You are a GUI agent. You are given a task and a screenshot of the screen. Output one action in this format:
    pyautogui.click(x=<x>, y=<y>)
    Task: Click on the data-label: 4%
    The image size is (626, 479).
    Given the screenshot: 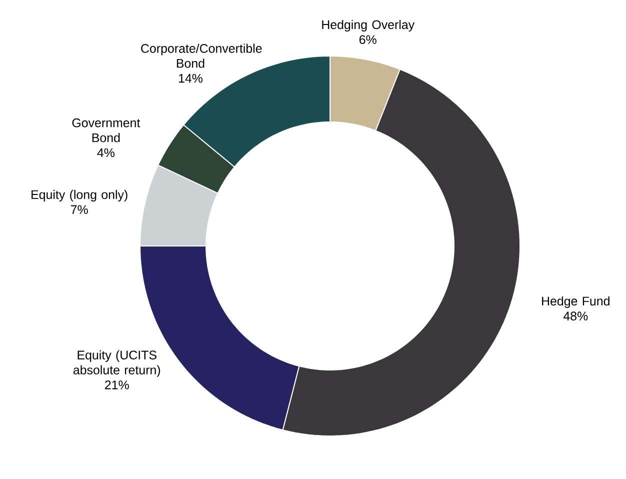 What is the action you would take?
    pyautogui.click(x=105, y=153)
    